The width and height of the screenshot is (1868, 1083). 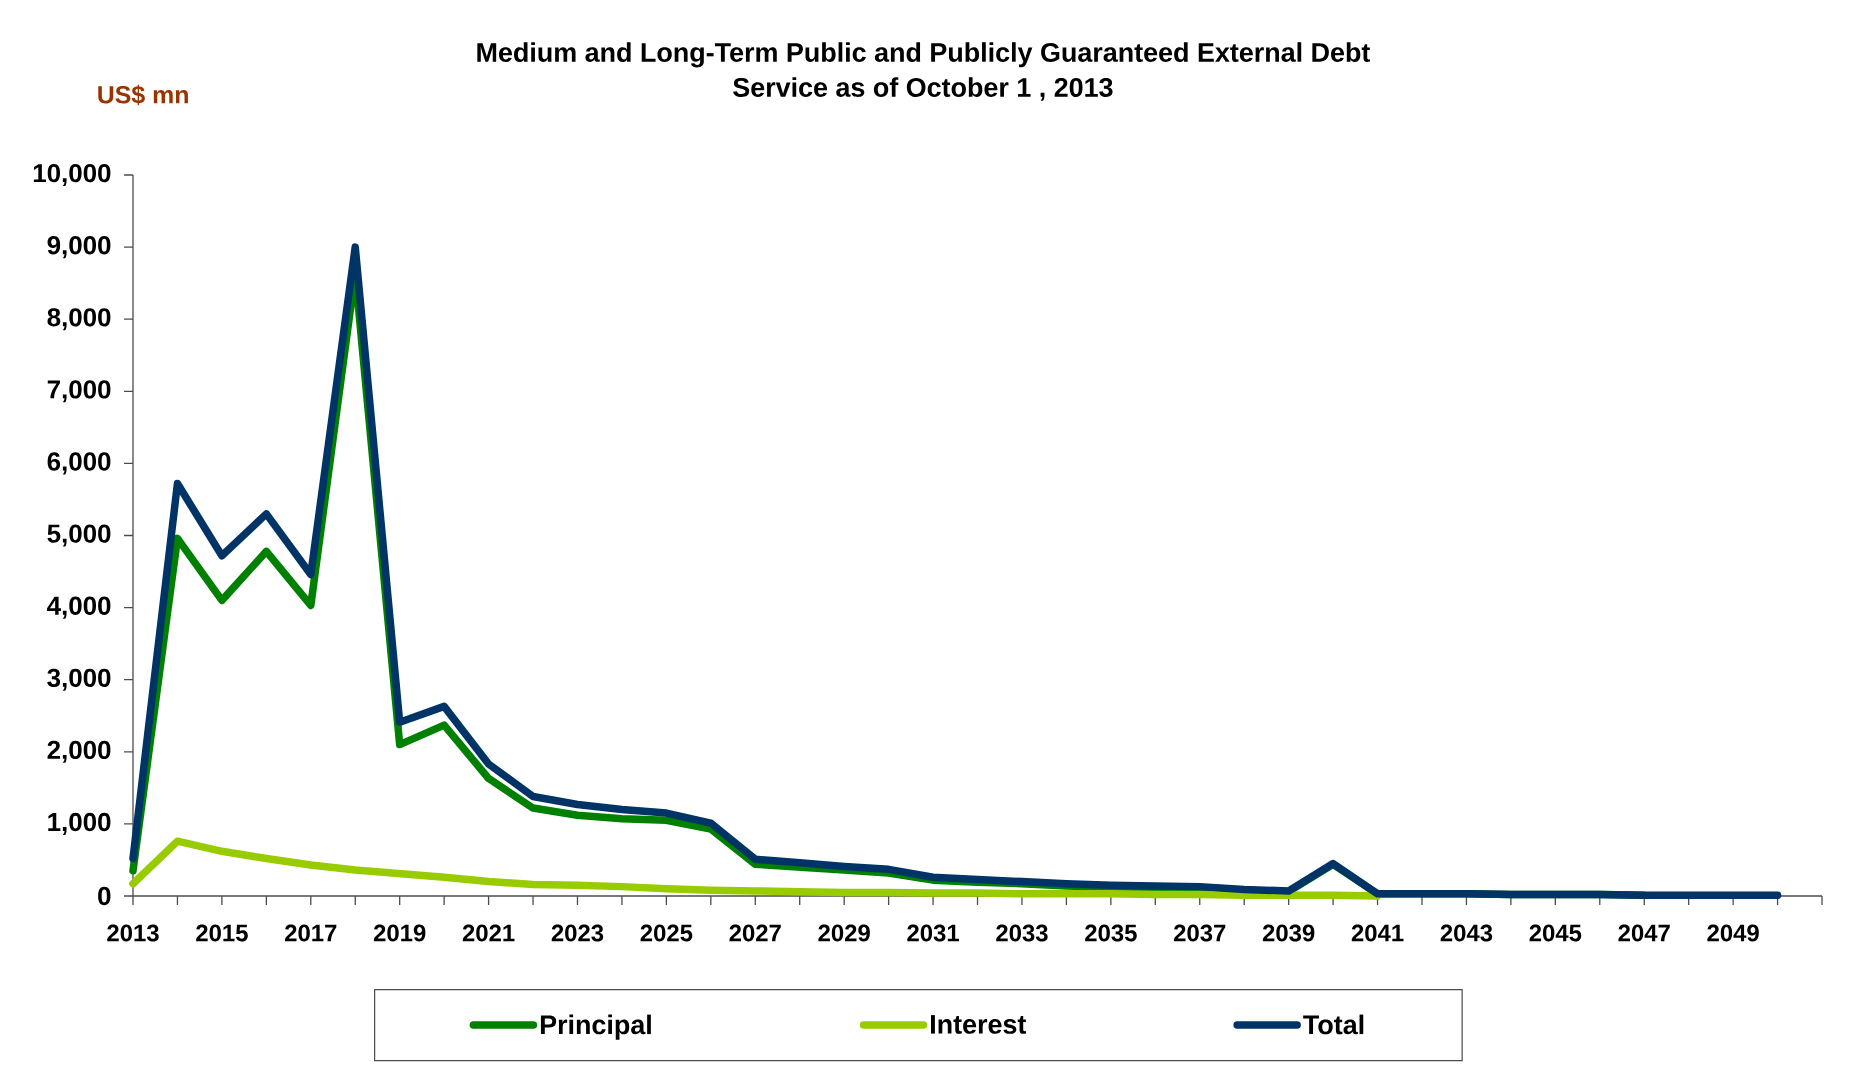 What do you see at coordinates (933, 933) in the screenshot?
I see `x-tick-label: 2031` at bounding box center [933, 933].